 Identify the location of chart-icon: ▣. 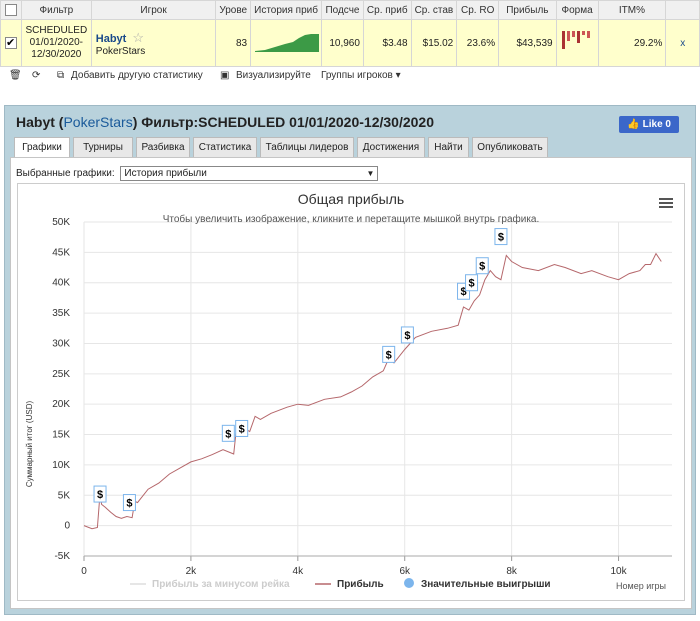
(225, 75).